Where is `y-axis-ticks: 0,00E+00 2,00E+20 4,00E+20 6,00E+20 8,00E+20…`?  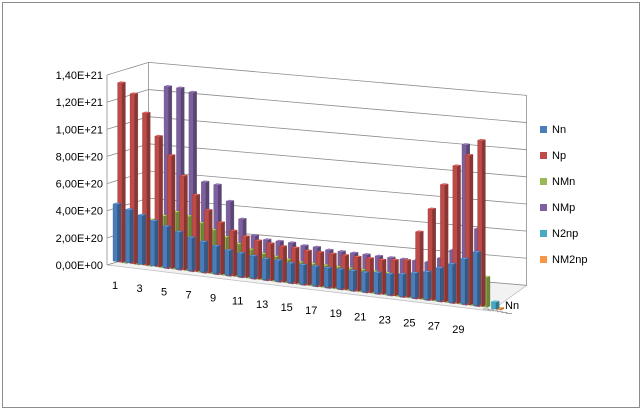 y-axis-ticks: 0,00E+00 2,00E+20 4,00E+20 6,00E+20 8,00E+20… is located at coordinates (79, 171).